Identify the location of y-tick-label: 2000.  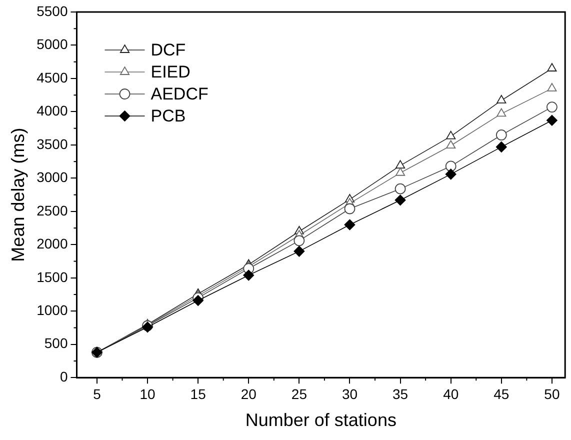
(52, 244).